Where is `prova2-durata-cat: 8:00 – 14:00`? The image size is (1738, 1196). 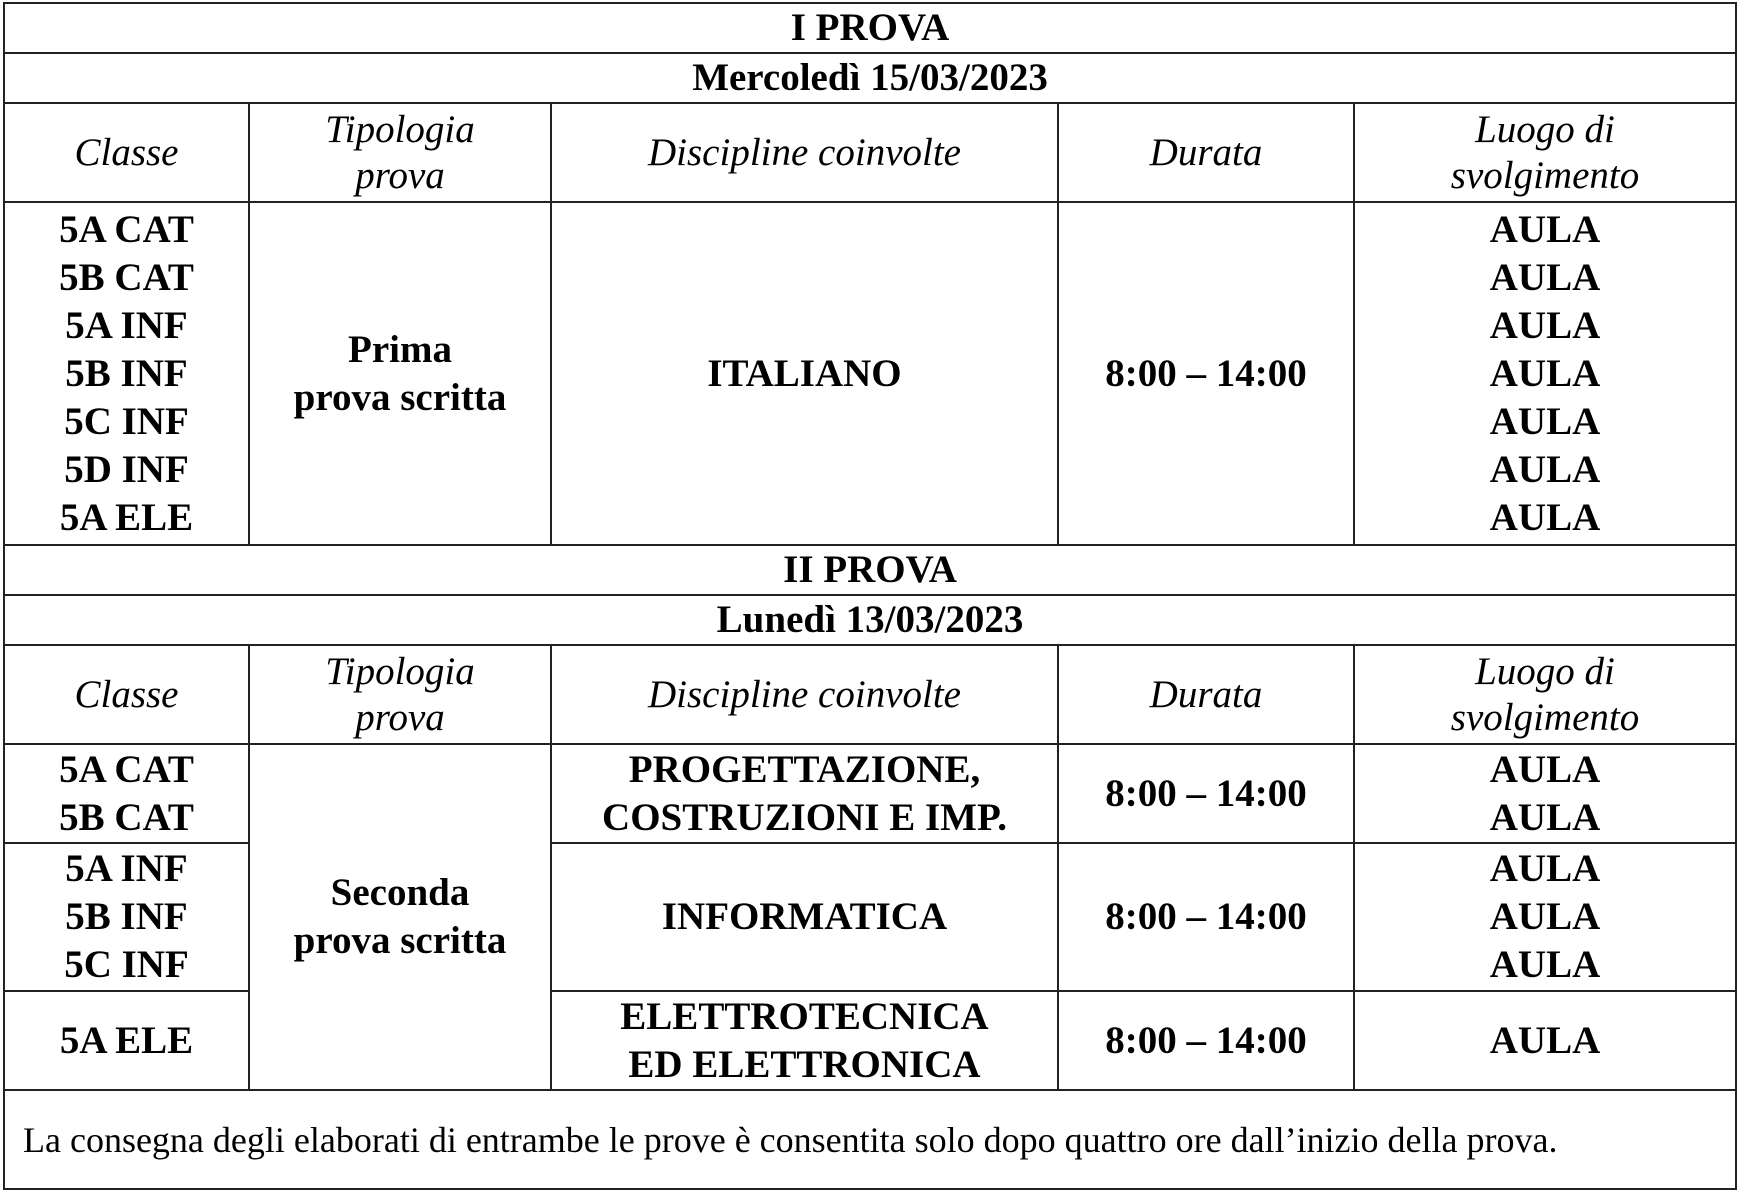
prova2-durata-cat: 8:00 – 14:00 is located at coordinates (1206, 793).